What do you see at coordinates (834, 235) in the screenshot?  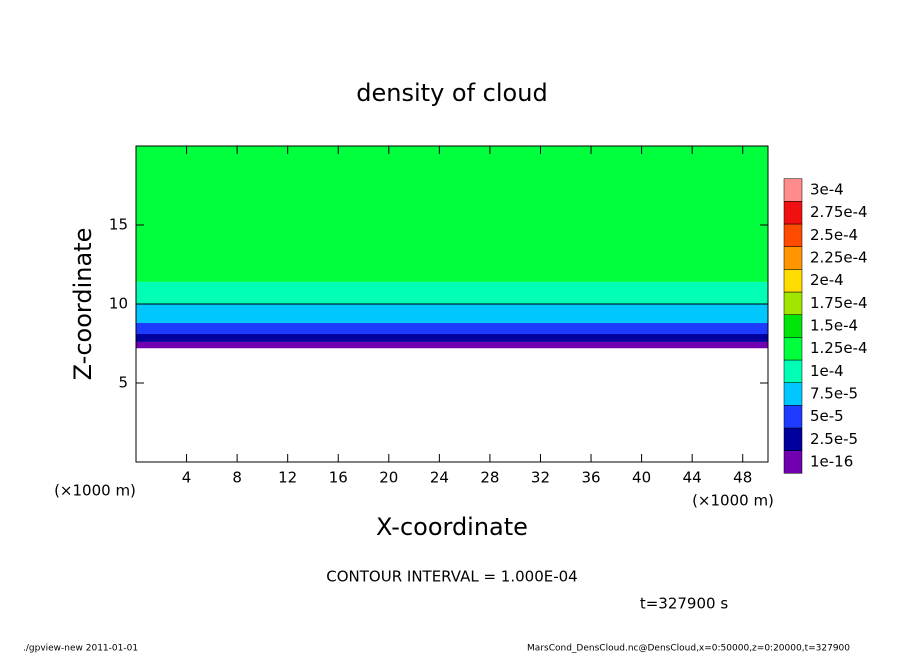 I see `colorbar-label: 2.5e-4` at bounding box center [834, 235].